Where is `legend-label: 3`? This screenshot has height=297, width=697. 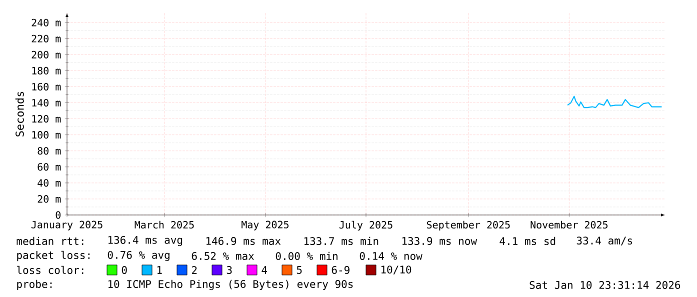
legend-label: 3 is located at coordinates (229, 270).